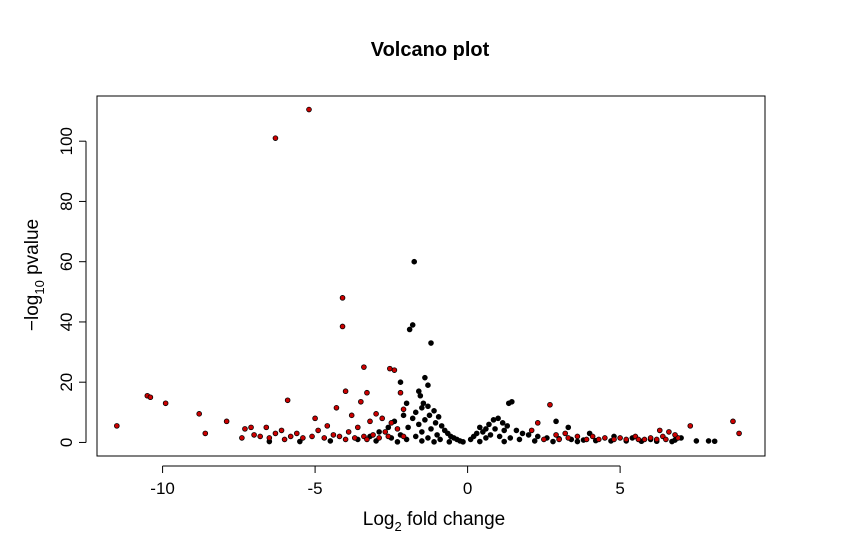 The height and width of the screenshot is (553, 862). I want to click on y-axis-label-subscript: 10, so click(39, 287).